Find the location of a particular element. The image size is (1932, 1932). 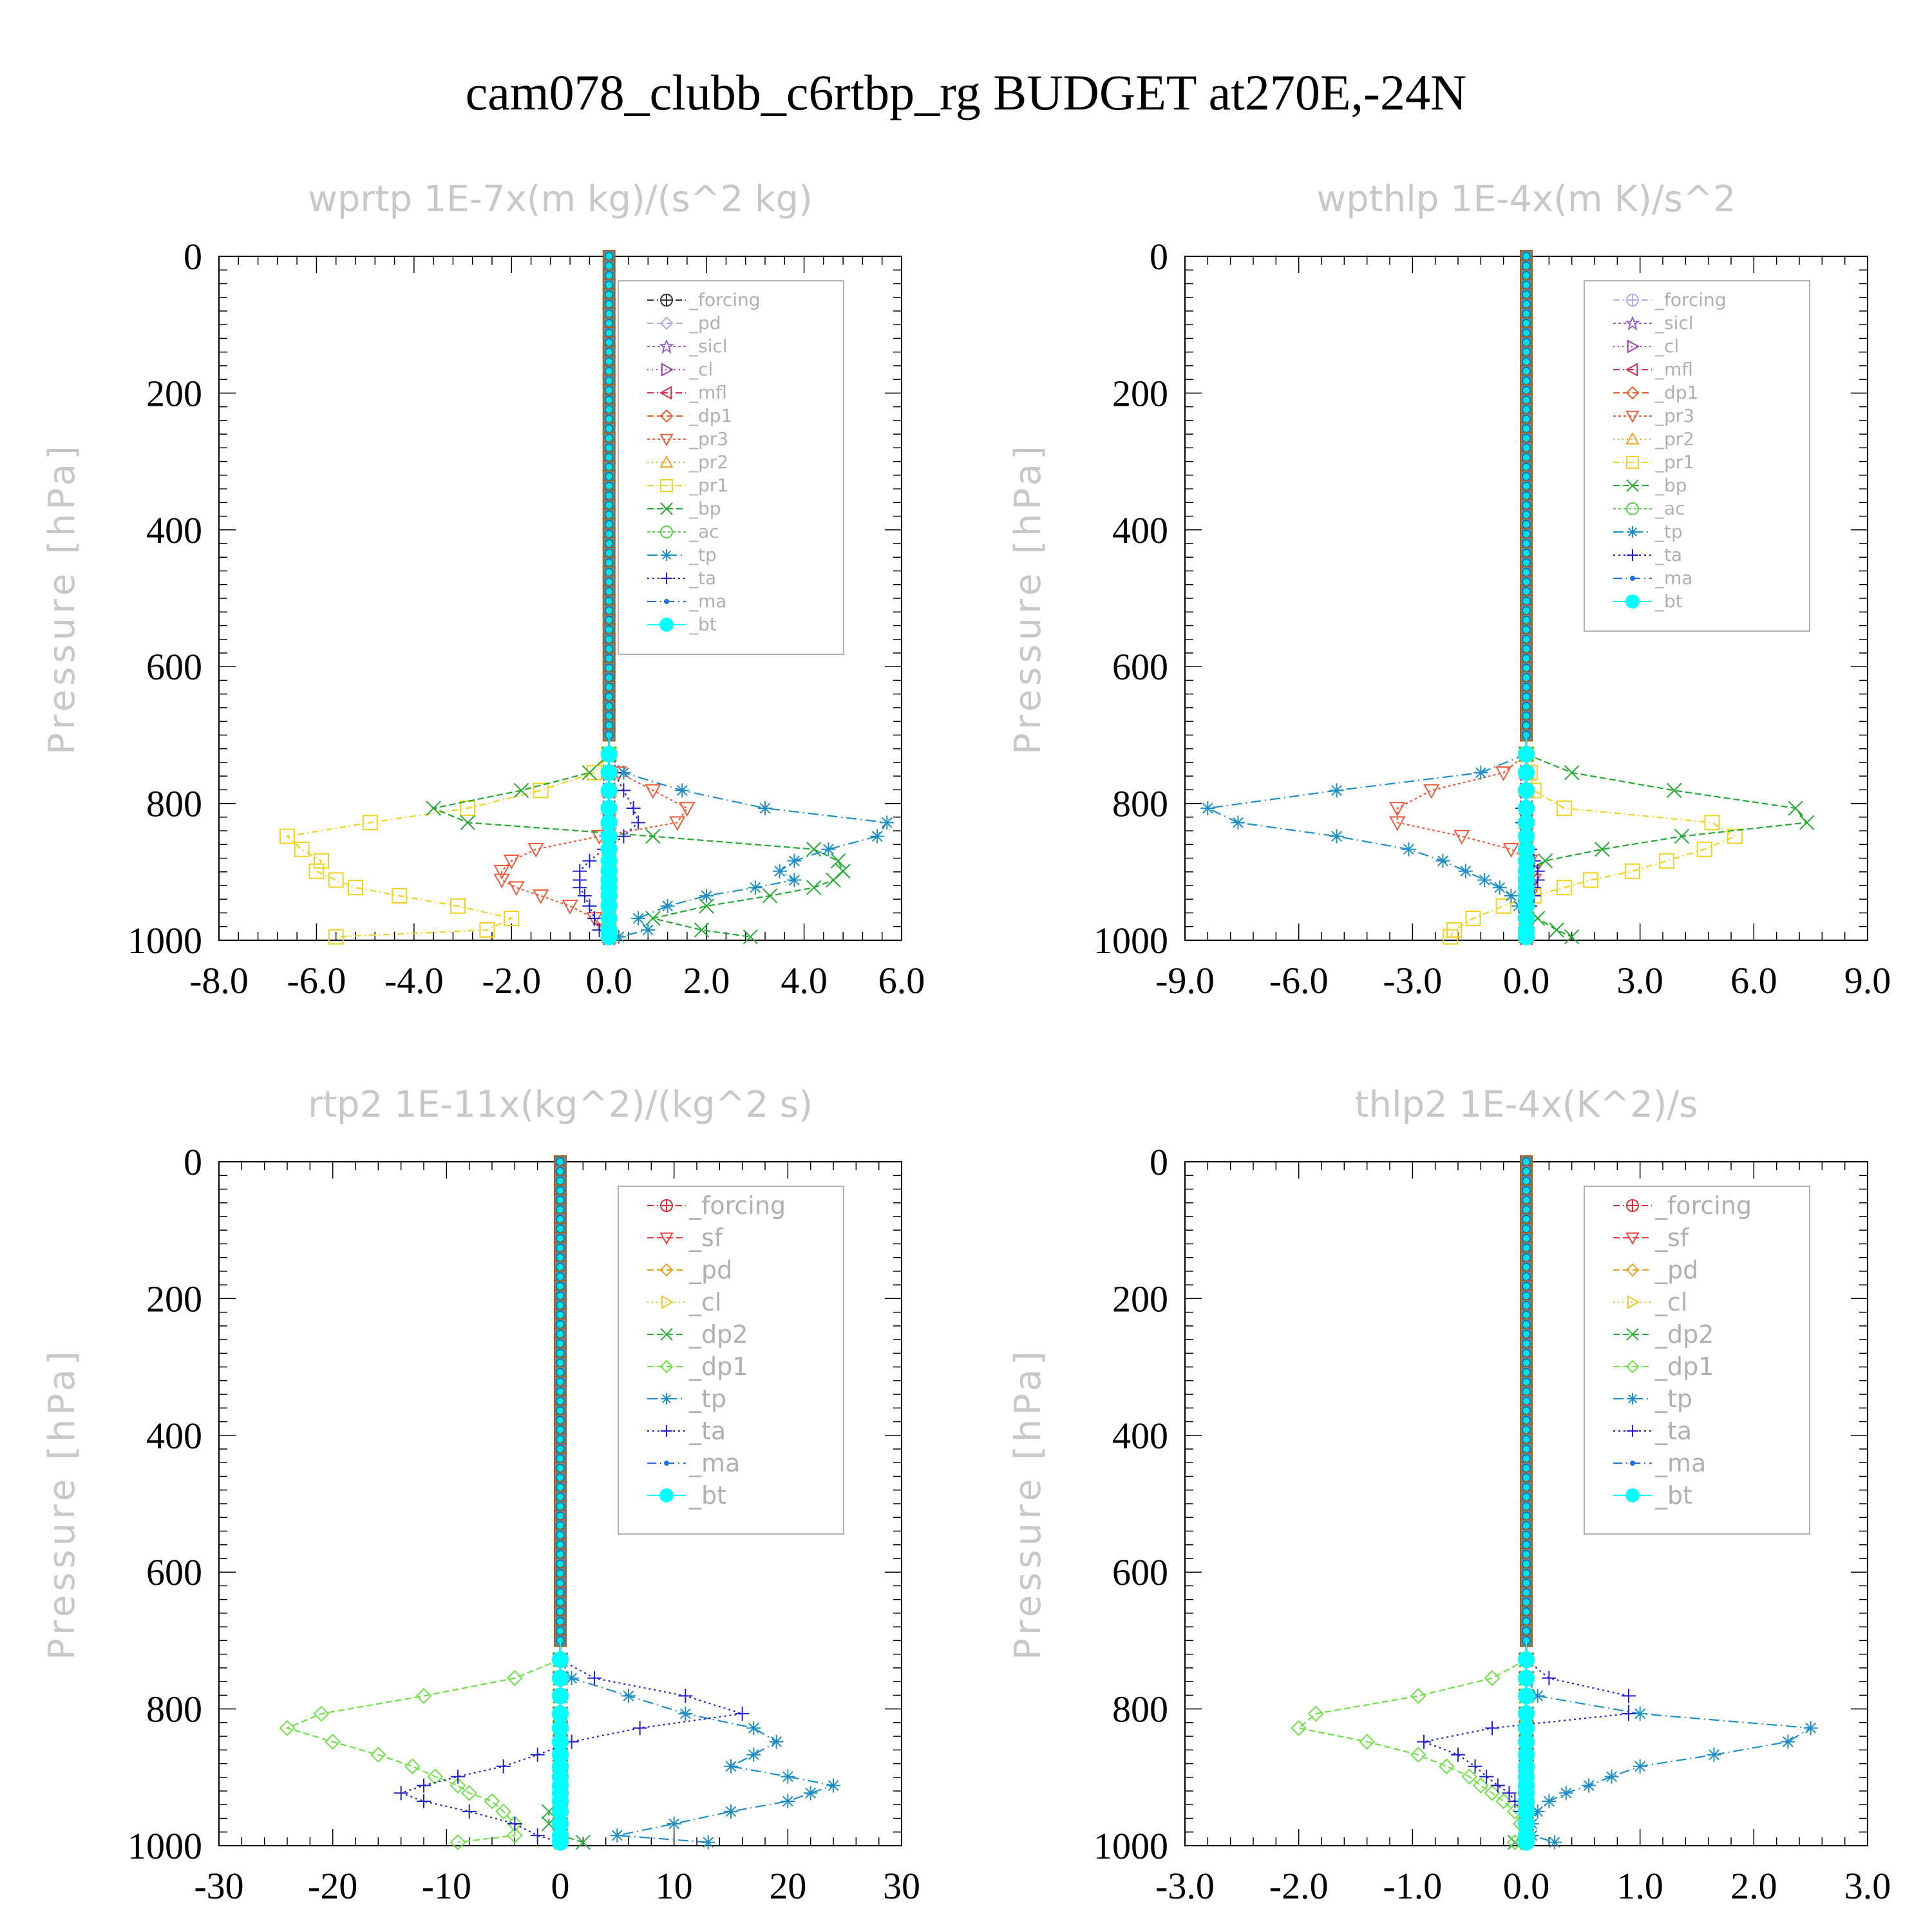

x-tick-label: -8.0 is located at coordinates (219, 980).